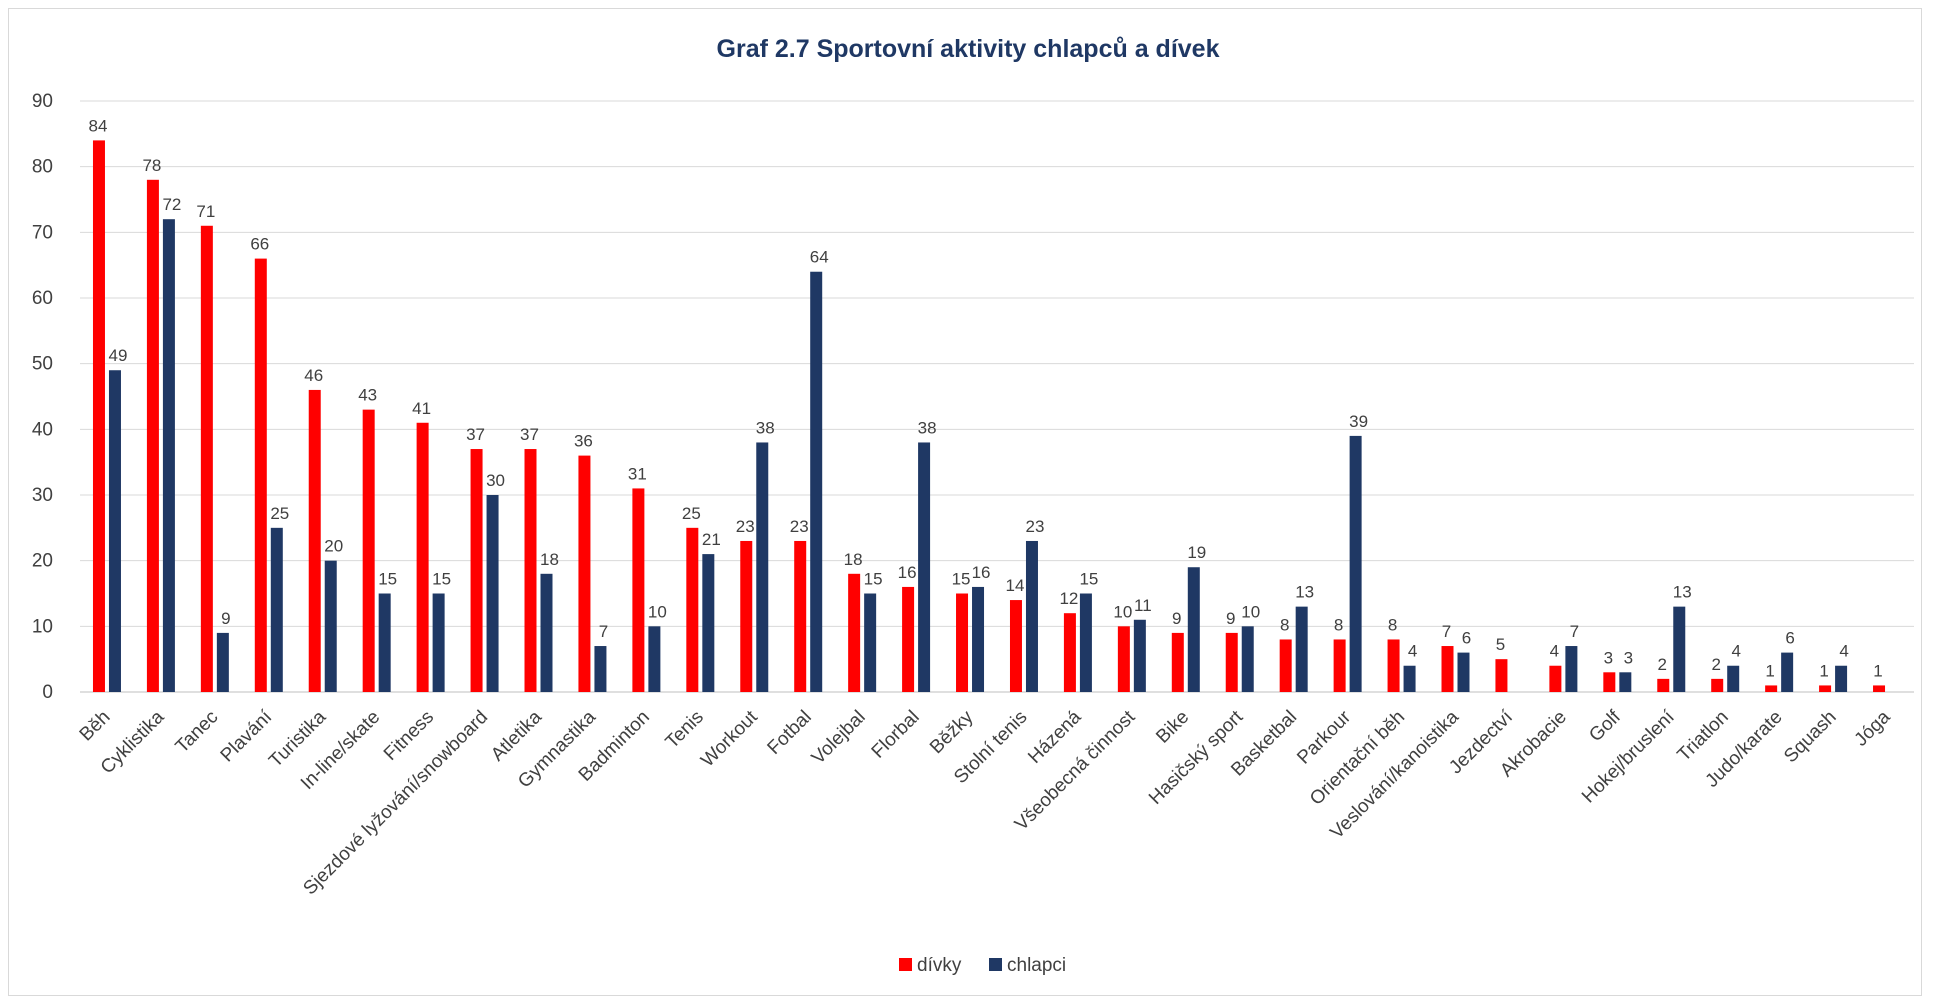  What do you see at coordinates (691, 513) in the screenshot?
I see `data-label: 25` at bounding box center [691, 513].